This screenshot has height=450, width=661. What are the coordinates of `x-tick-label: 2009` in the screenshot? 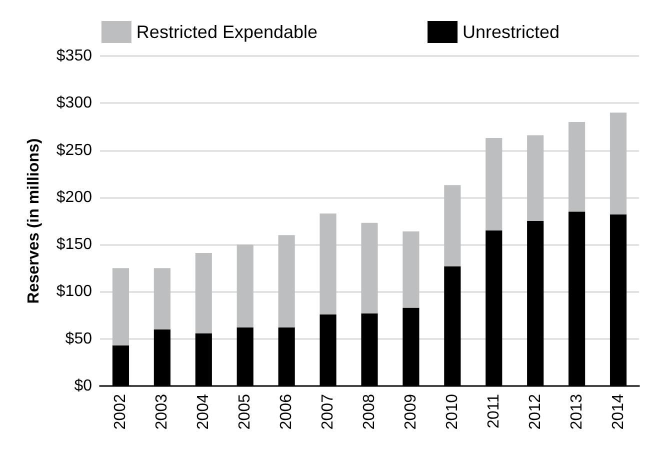 It's located at (411, 412).